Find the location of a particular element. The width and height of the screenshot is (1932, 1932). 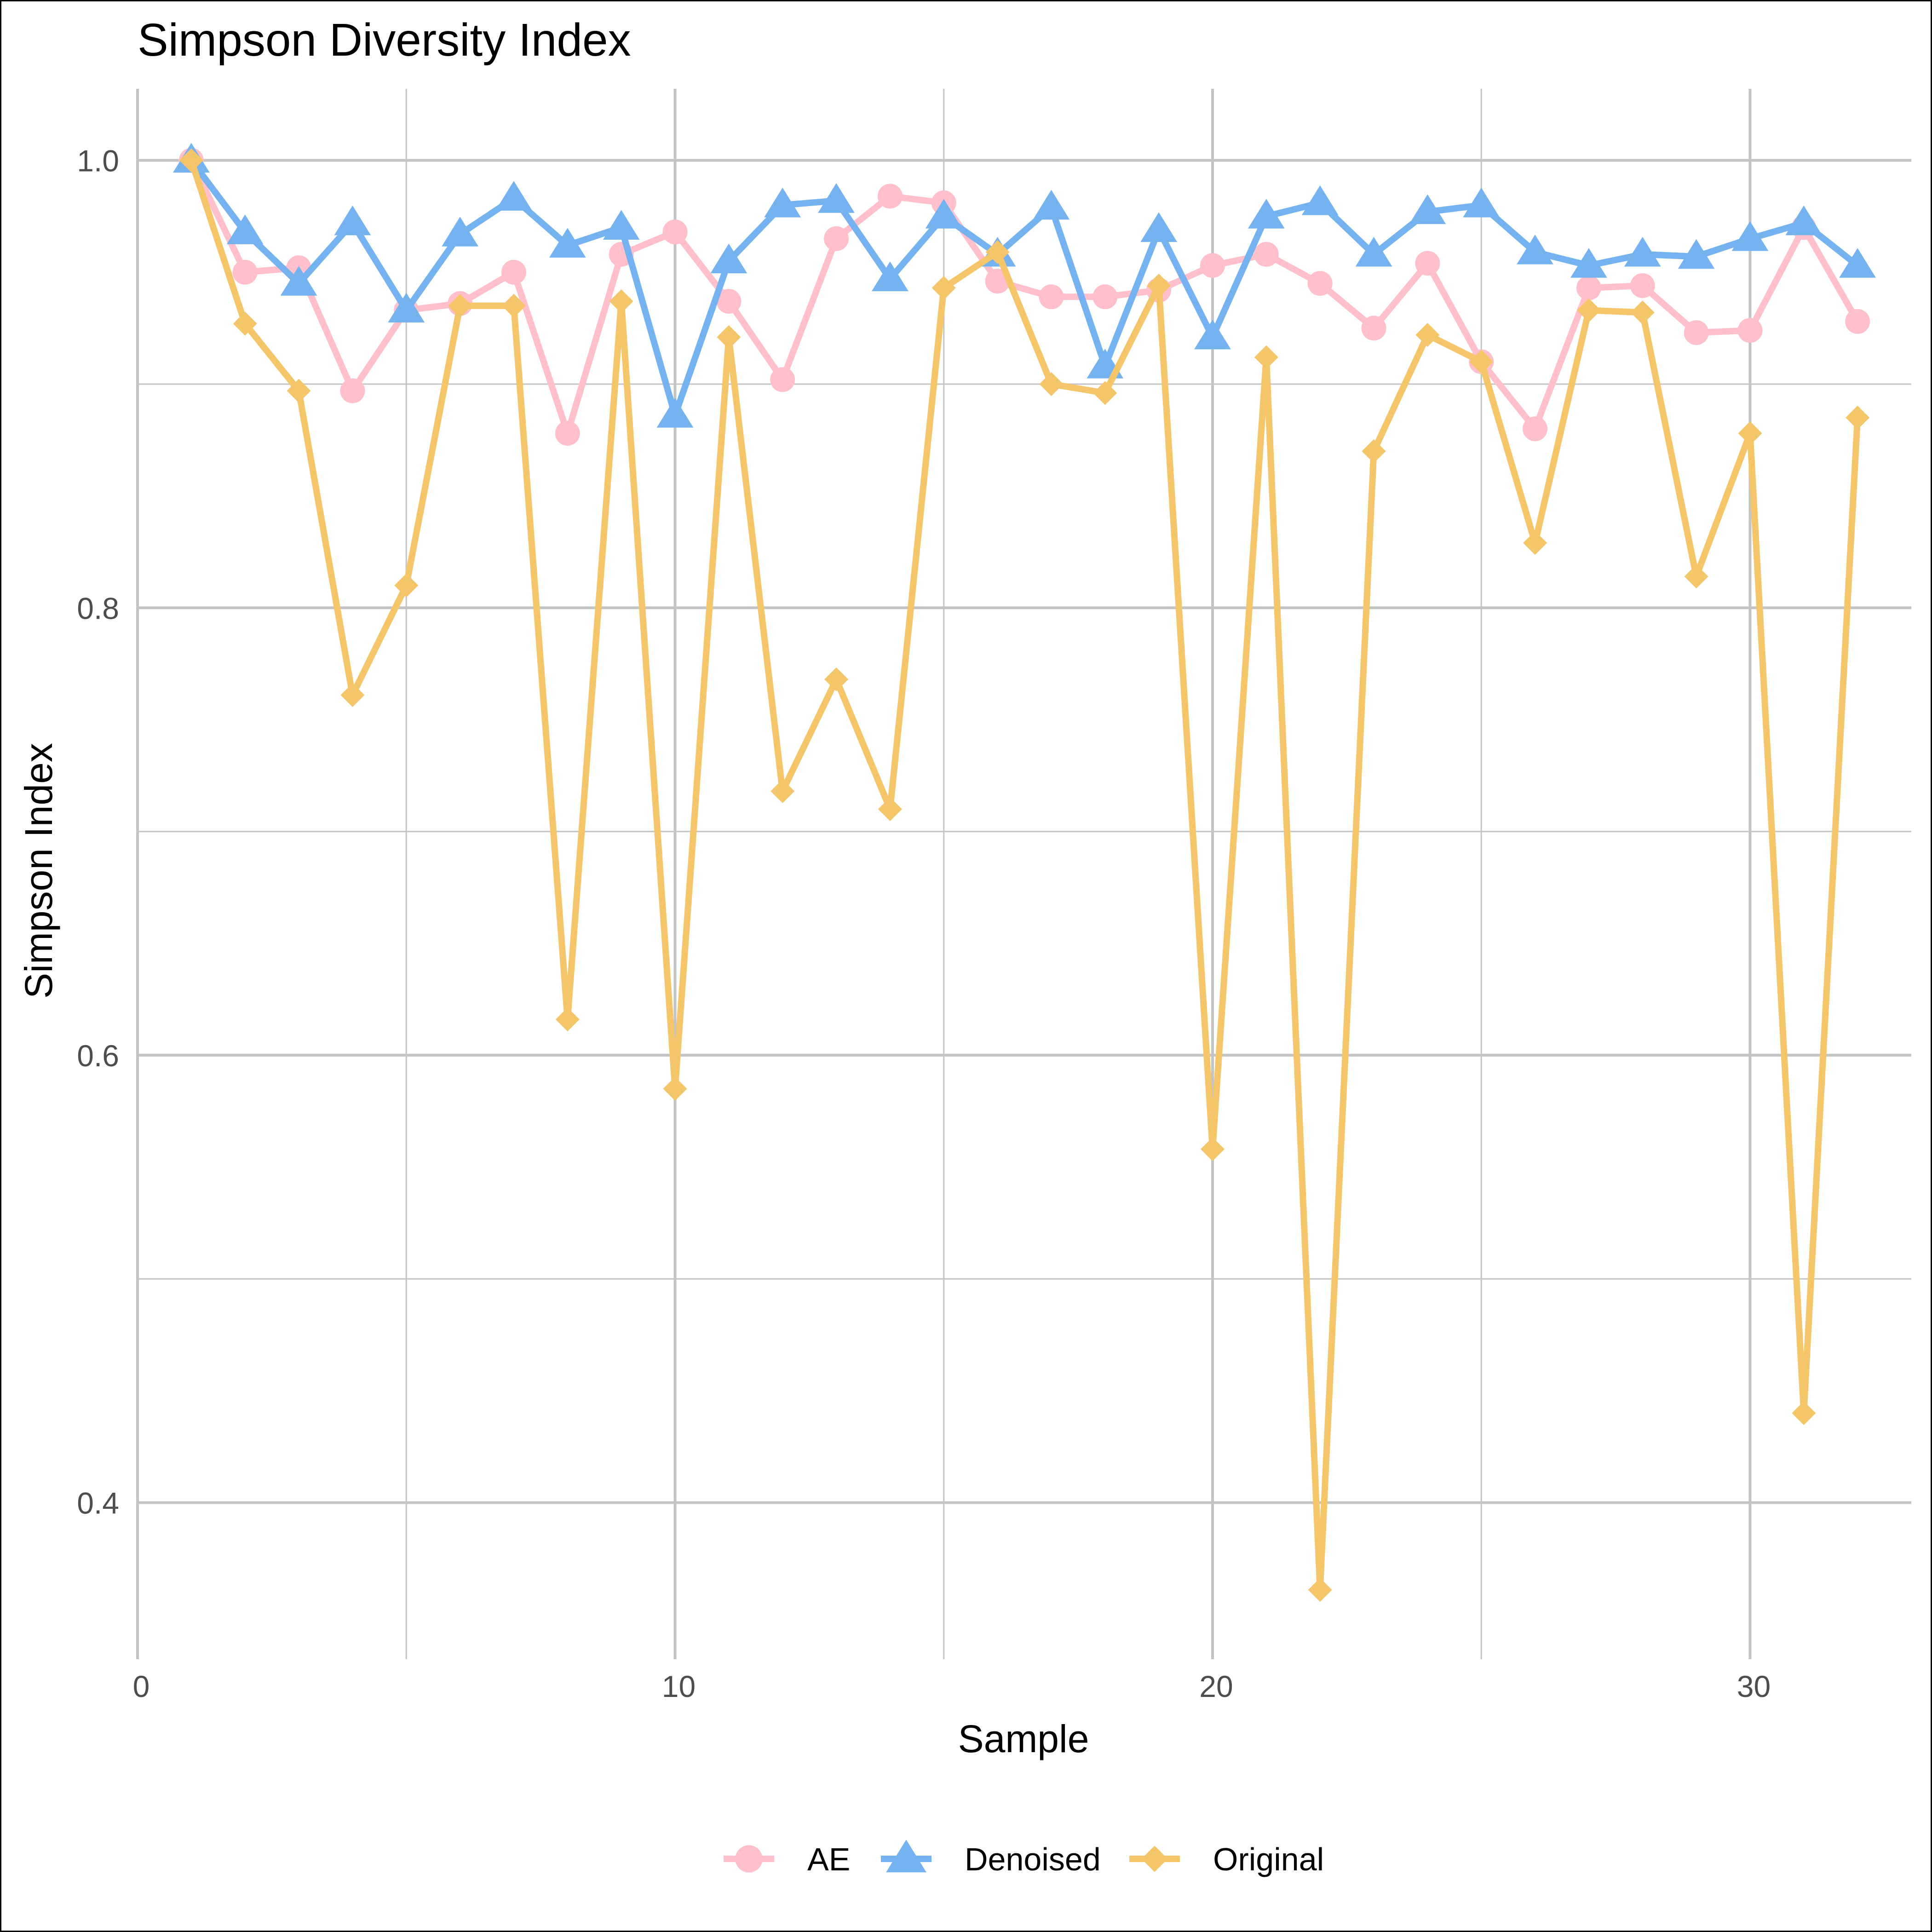

legend: AE Denoised Original is located at coordinates (1024, 1858).